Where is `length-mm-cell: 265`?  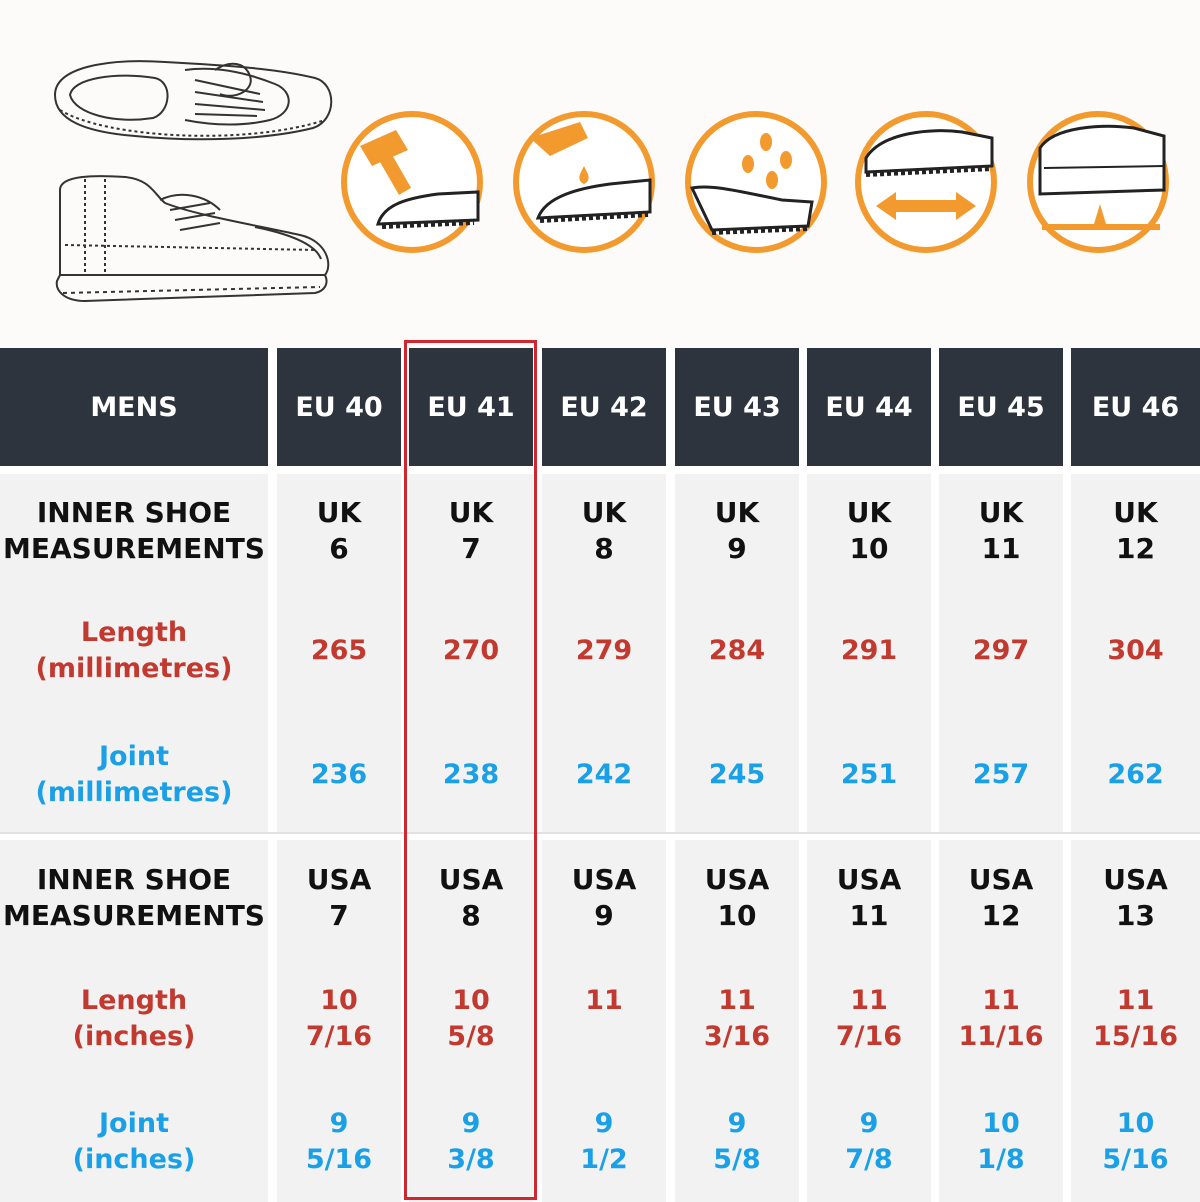
length-mm-cell: 265 is located at coordinates (339, 650).